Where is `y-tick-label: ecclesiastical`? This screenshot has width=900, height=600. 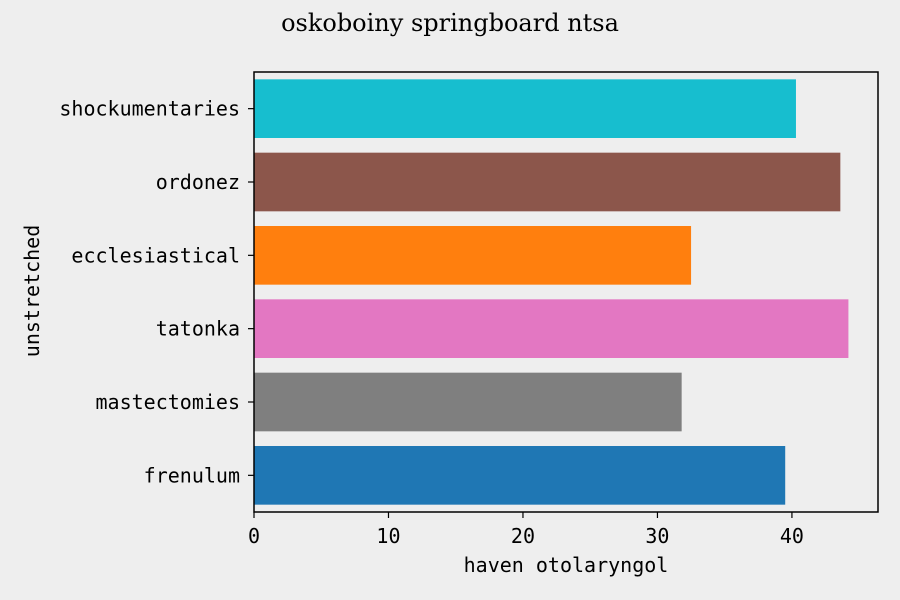
y-tick-label: ecclesiastical is located at coordinates (155, 255).